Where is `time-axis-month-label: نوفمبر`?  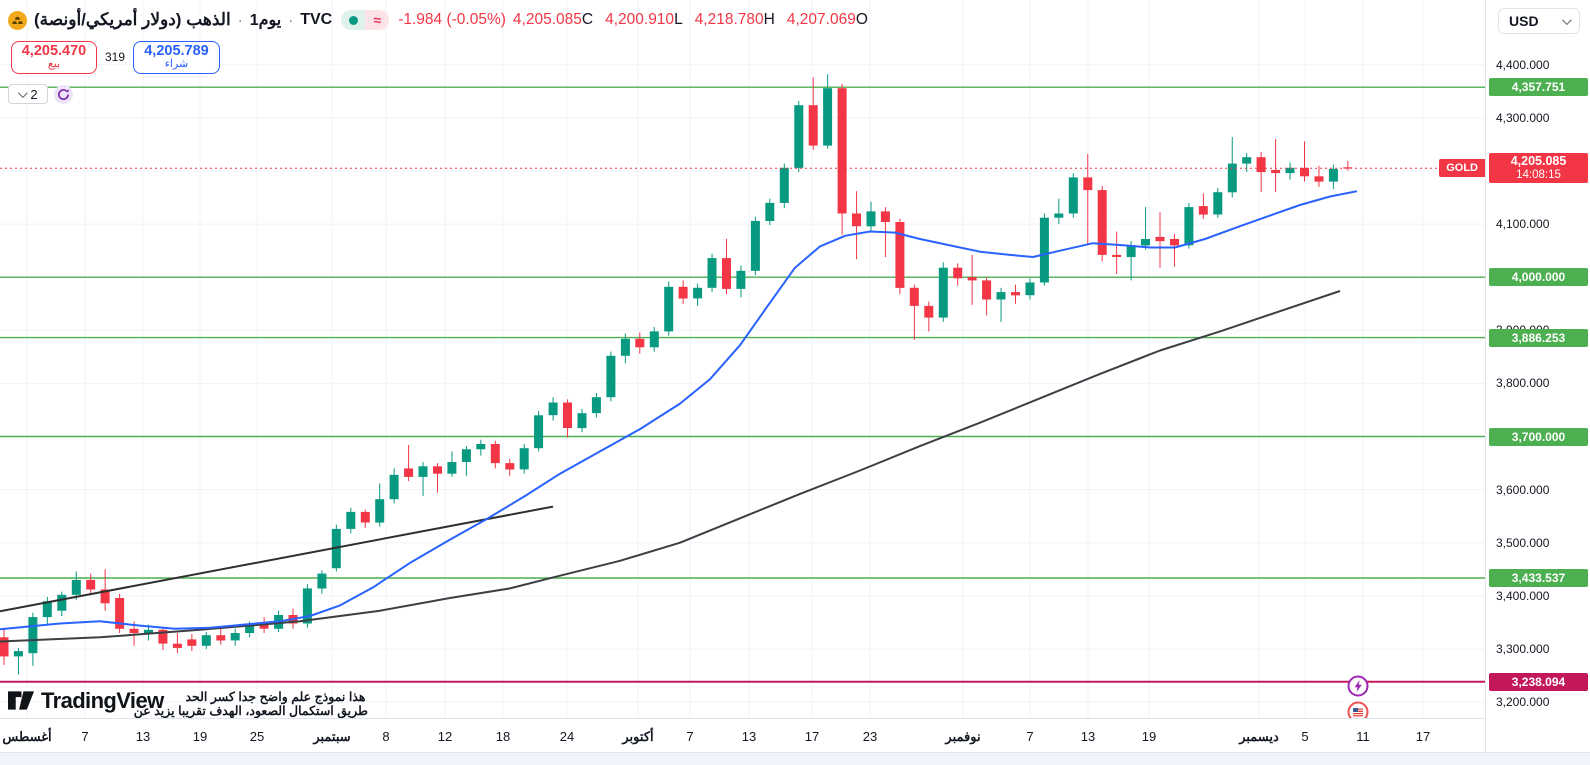
time-axis-month-label: نوفمبر is located at coordinates (963, 736).